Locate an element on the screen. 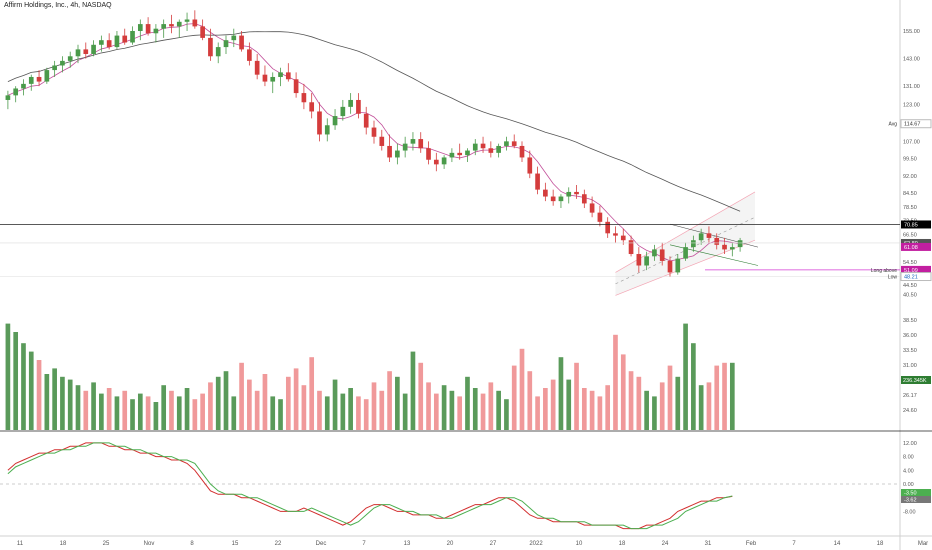 Image resolution: width=932 pixels, height=550 pixels. signal-line is located at coordinates (370, 486).